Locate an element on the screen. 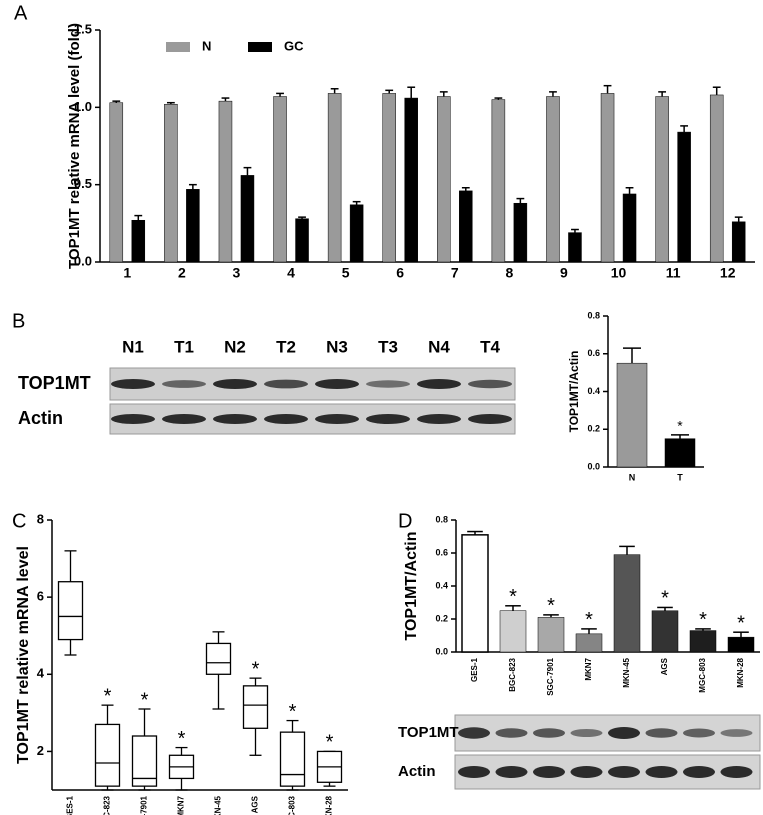  y-tick-label: 2 is located at coordinates (40, 750).